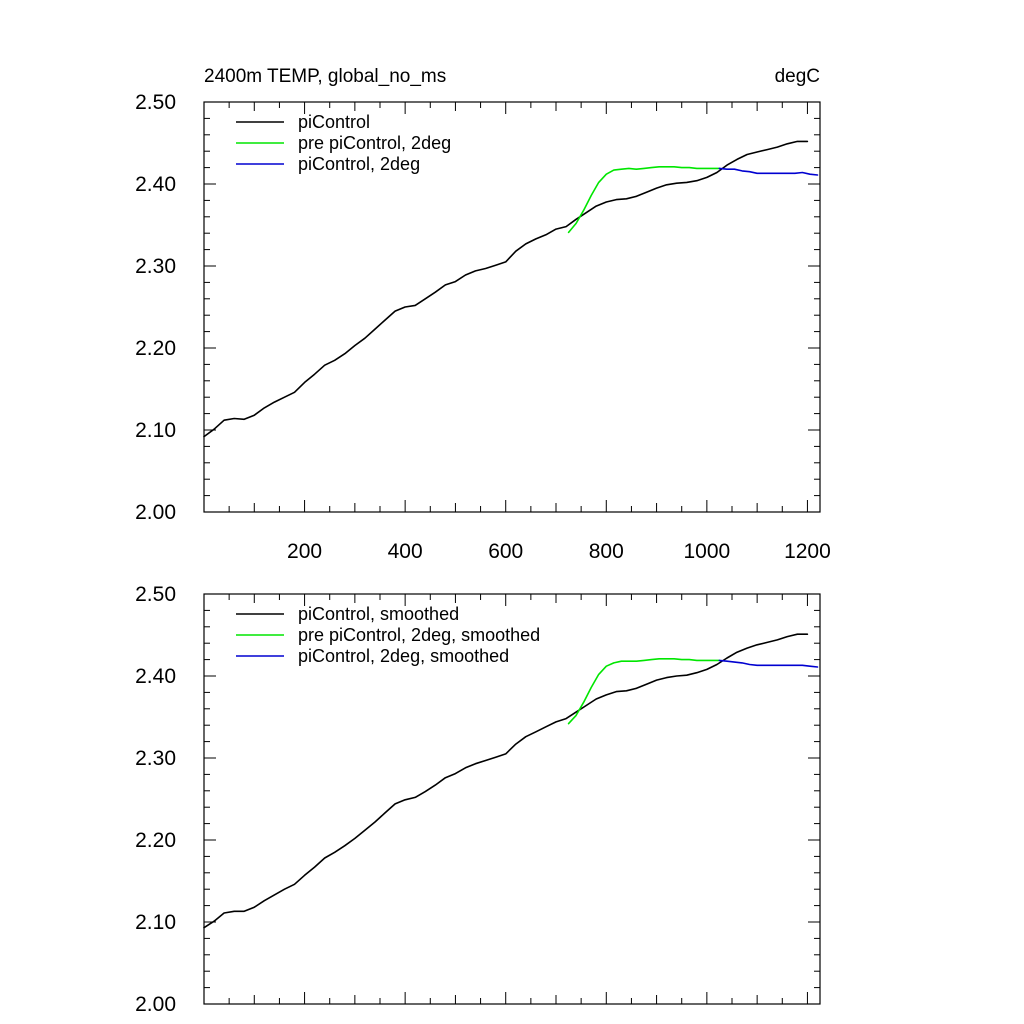  Describe the element at coordinates (505, 551) in the screenshot. I see `x-tick-label: 600` at that location.